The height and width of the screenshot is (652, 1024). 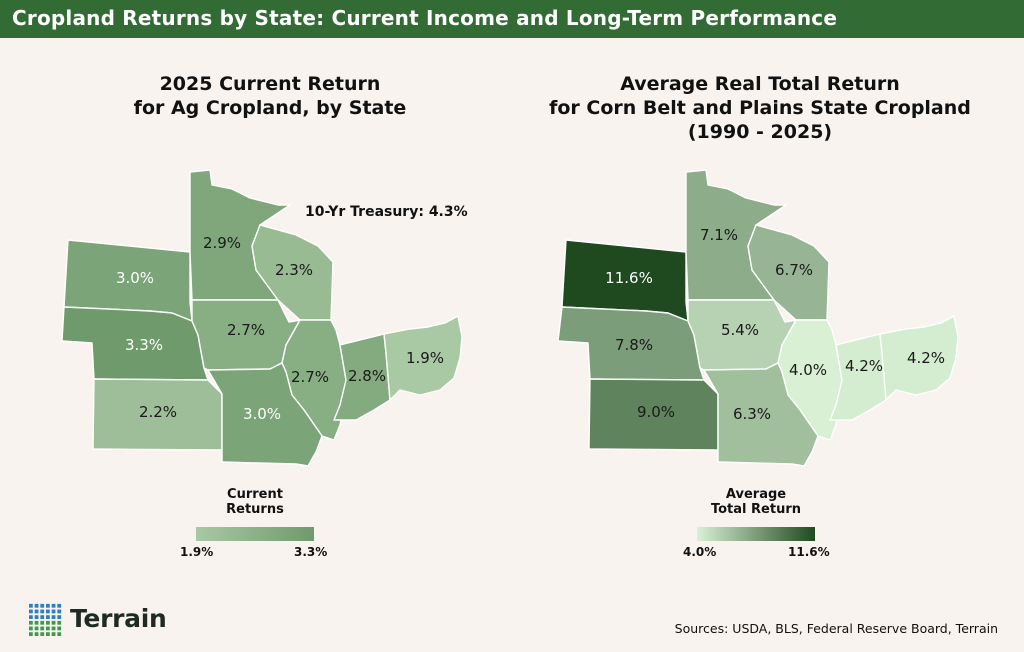 I want to click on left-legend-max: 3.3%, so click(x=311, y=552).